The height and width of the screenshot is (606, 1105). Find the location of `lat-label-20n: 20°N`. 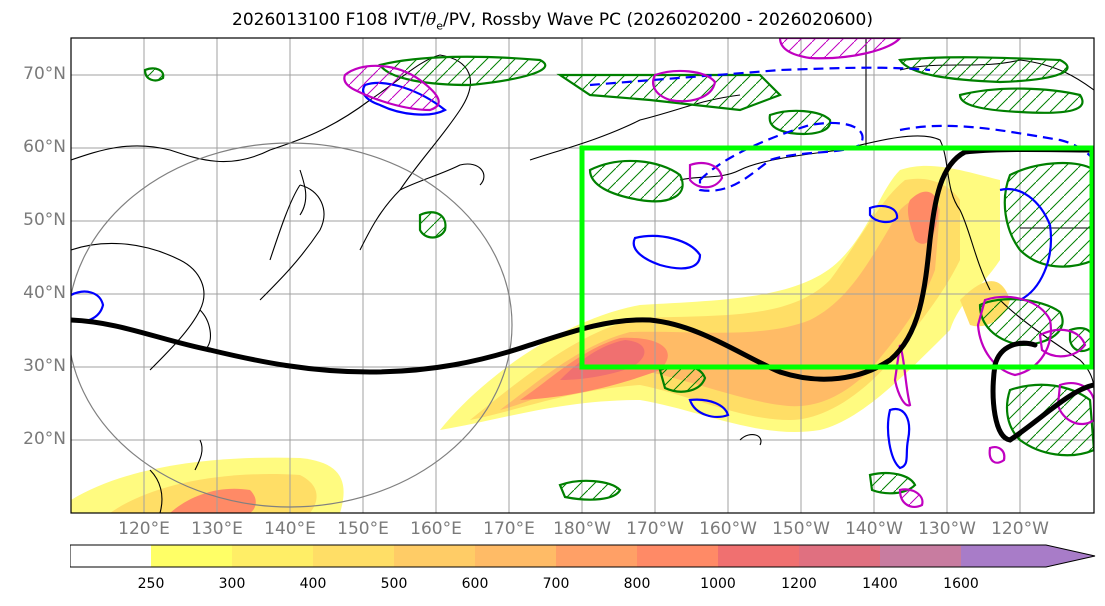

lat-label-20n: 20°N is located at coordinates (44, 439).